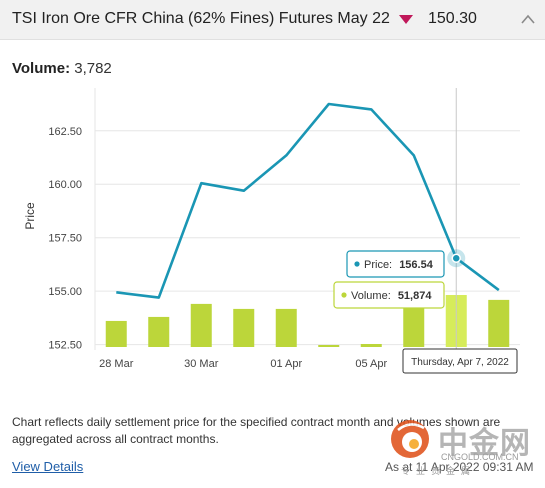 This screenshot has width=545, height=488. I want to click on y-tick-label: 152.50, so click(65, 346).